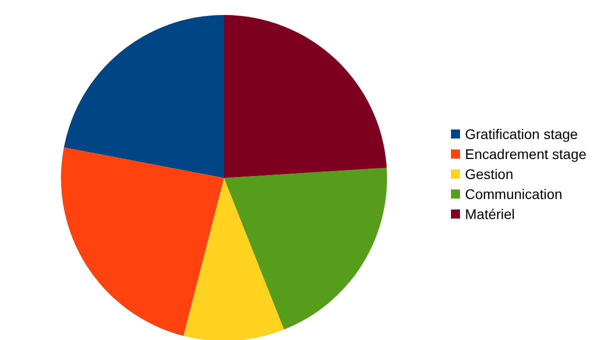  Describe the element at coordinates (521, 134) in the screenshot. I see `legend-label: Gratification stage` at that location.